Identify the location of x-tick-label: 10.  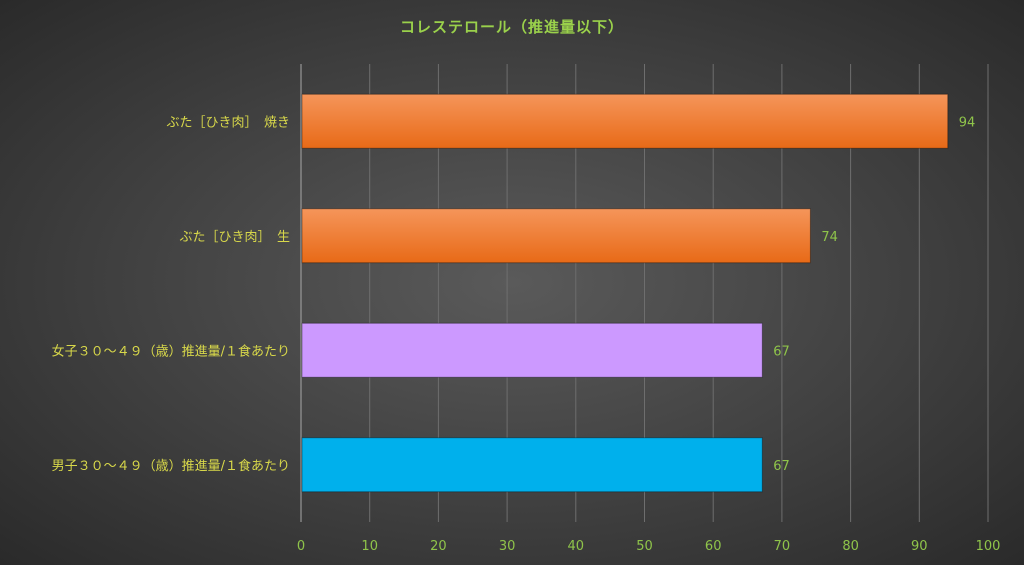
(369, 546).